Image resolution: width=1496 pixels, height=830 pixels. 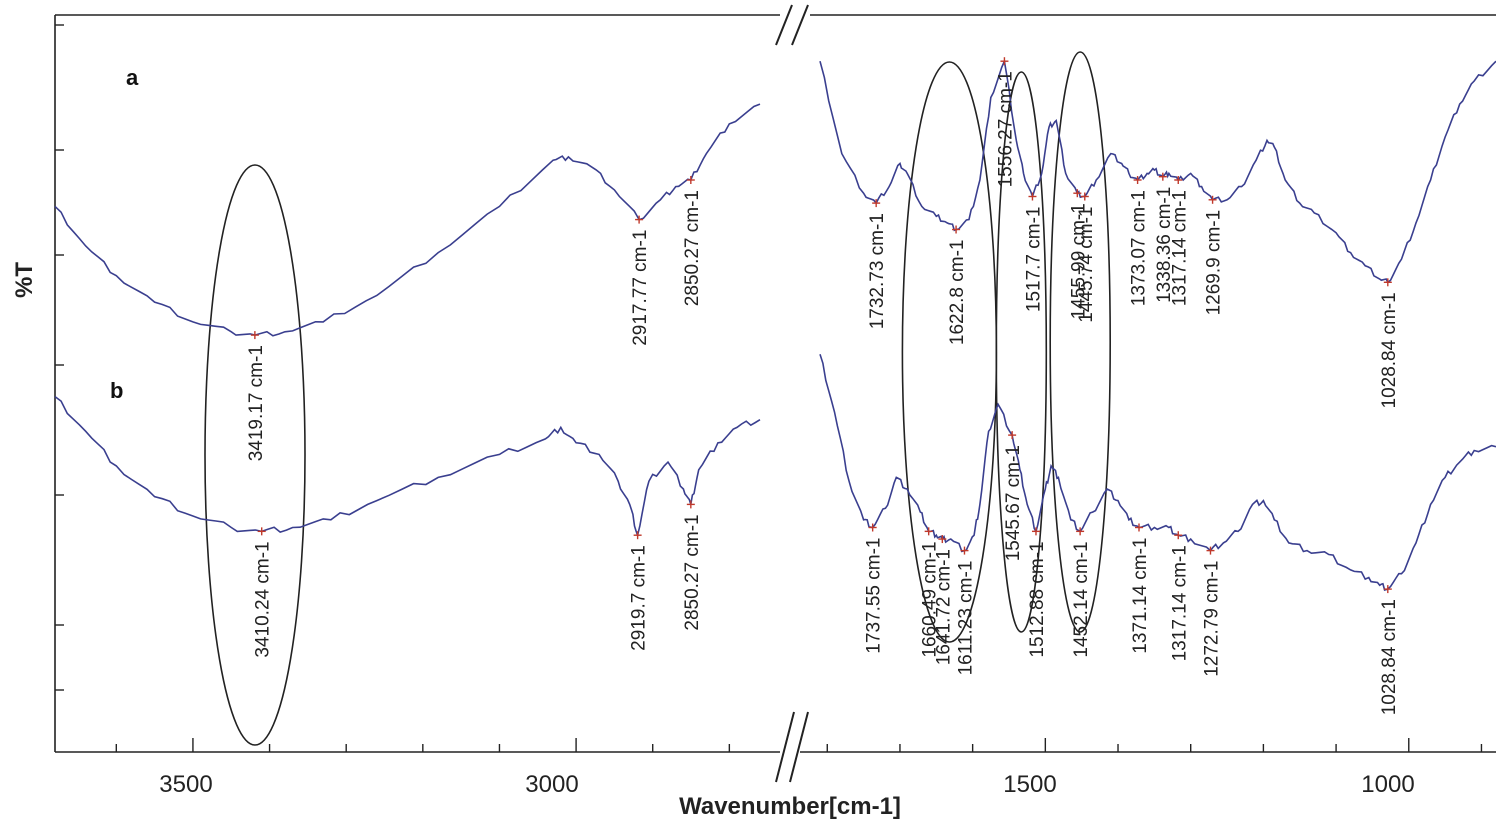 What do you see at coordinates (263, 599) in the screenshot?
I see `peak-label: 3410.24 cm-1` at bounding box center [263, 599].